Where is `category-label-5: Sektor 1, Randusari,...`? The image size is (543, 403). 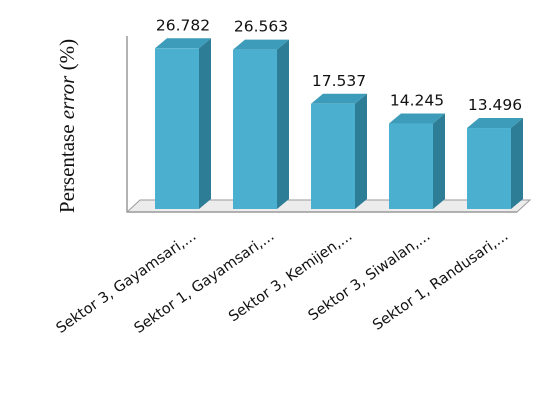 category-label-5: Sektor 1, Randusari,... is located at coordinates (440, 281).